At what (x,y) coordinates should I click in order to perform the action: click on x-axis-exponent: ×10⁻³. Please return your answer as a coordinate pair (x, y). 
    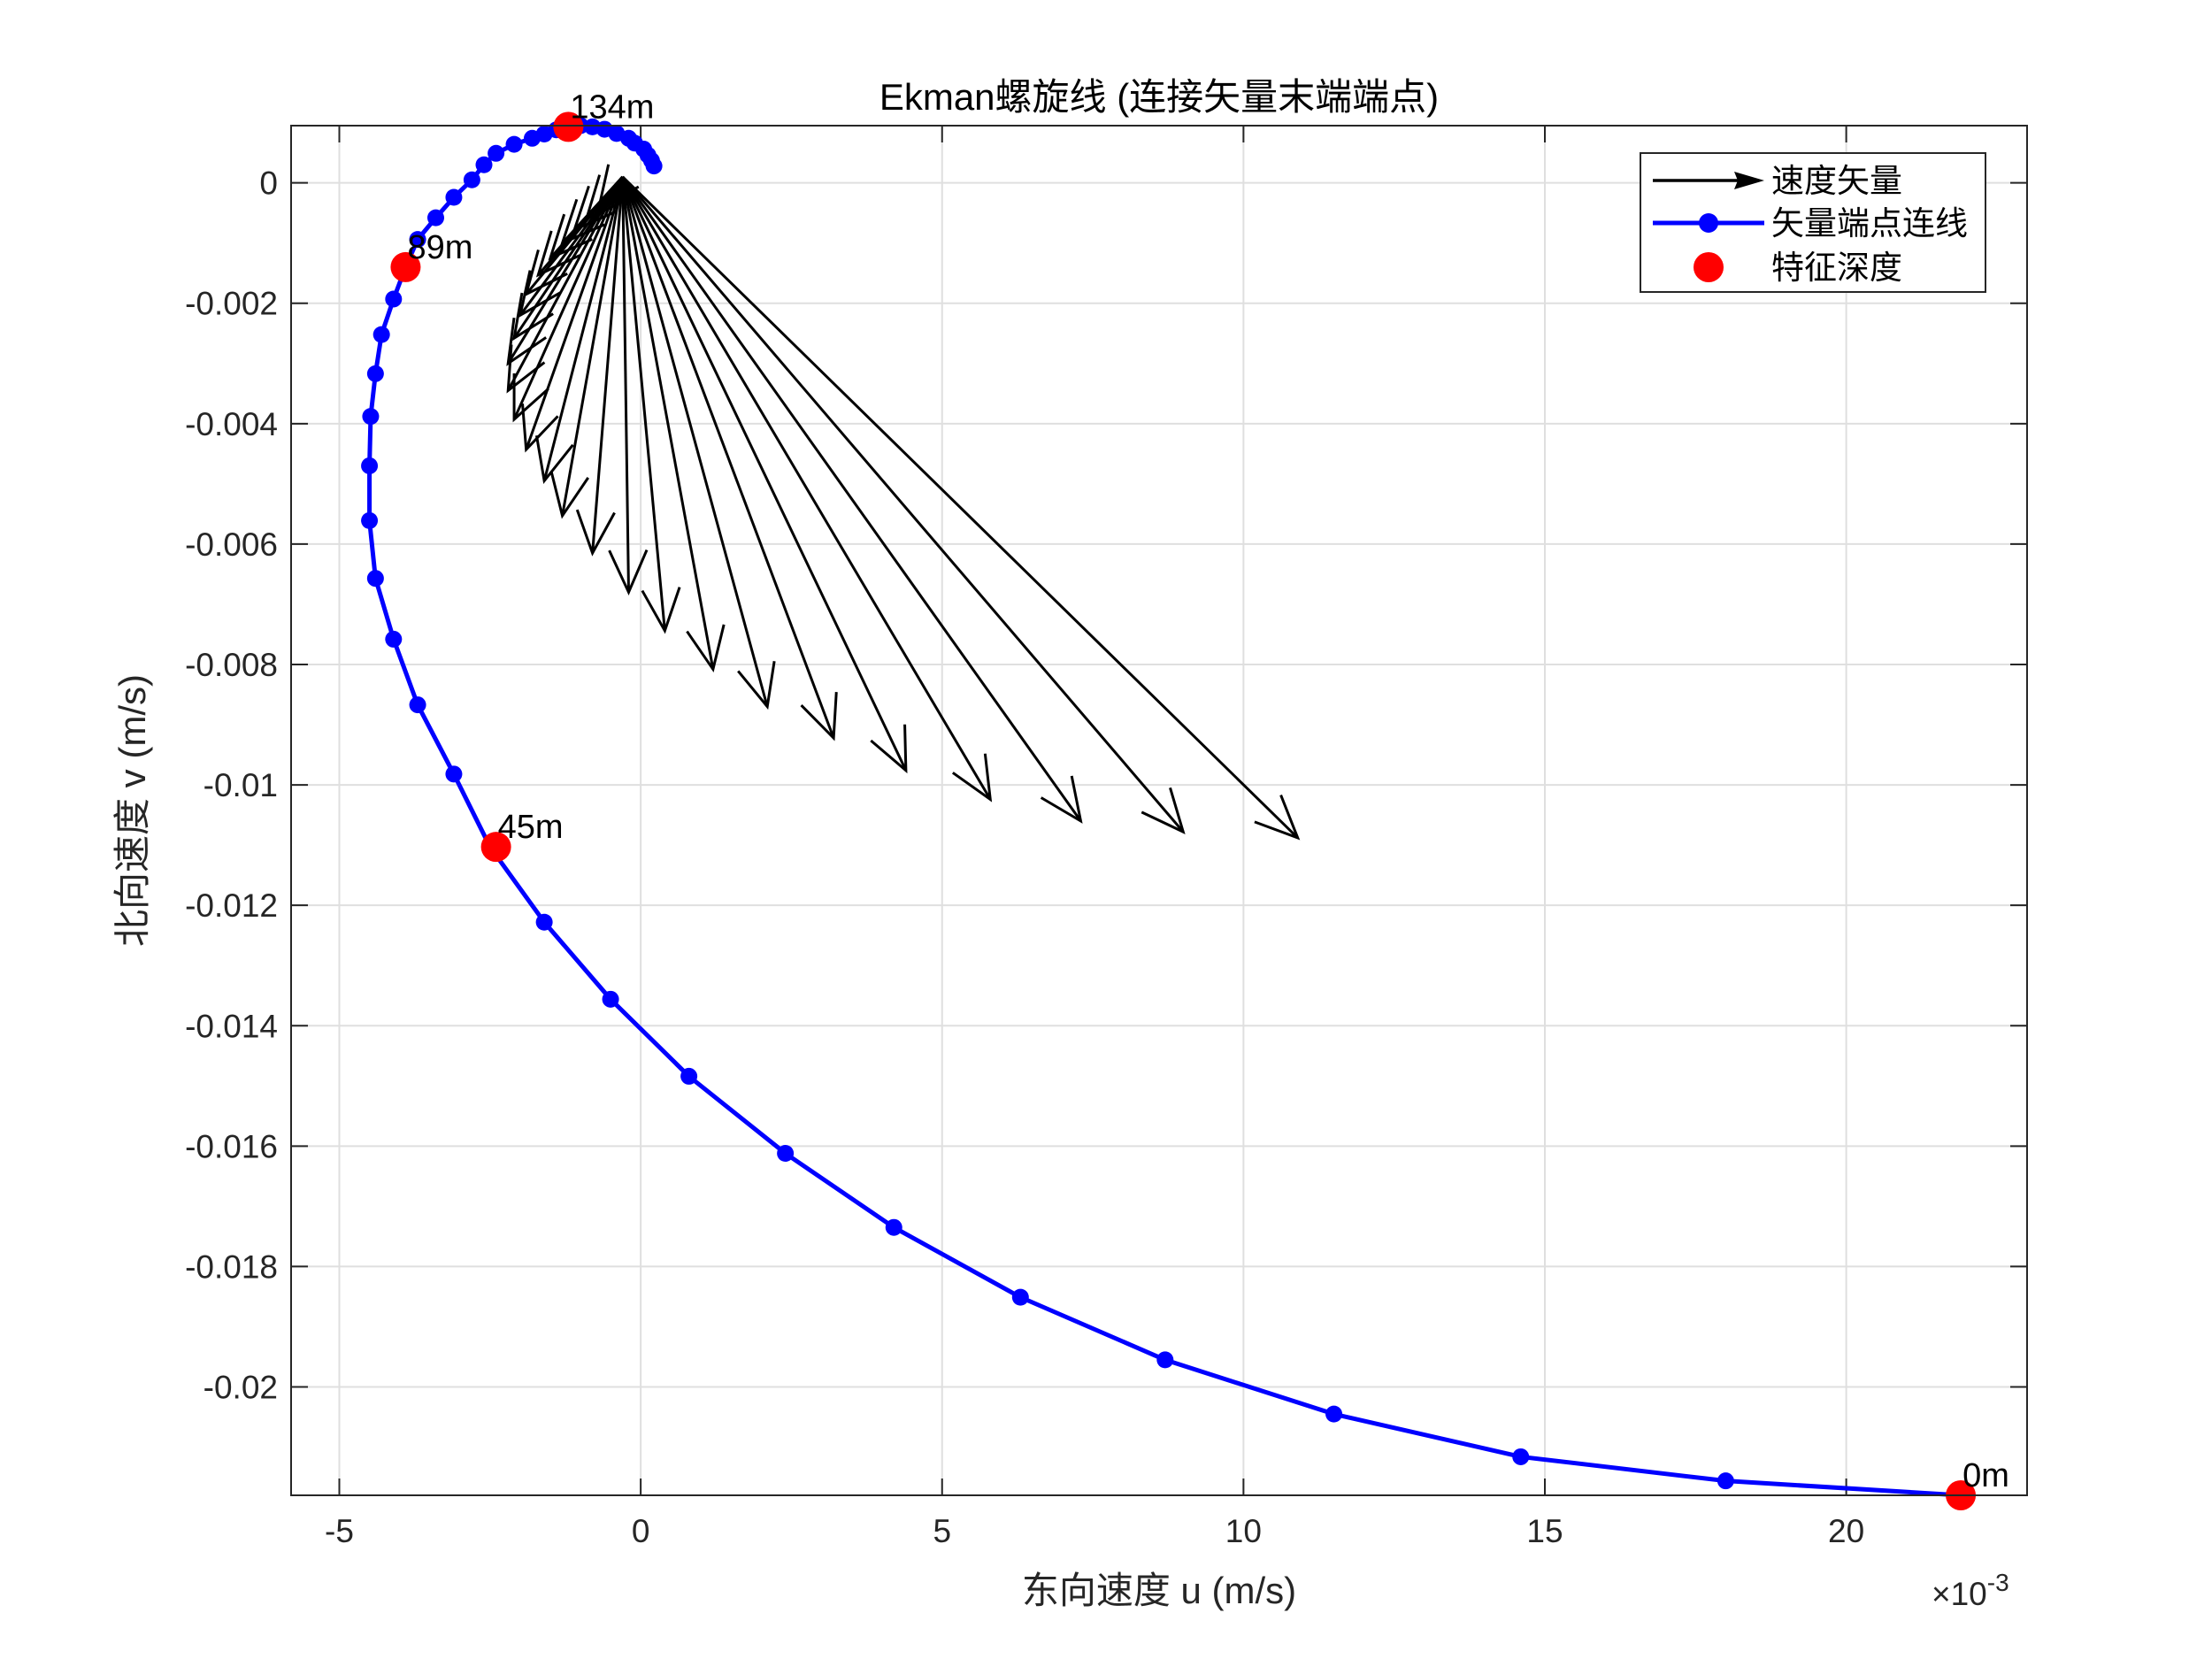
    Looking at the image, I should click on (1971, 1591).